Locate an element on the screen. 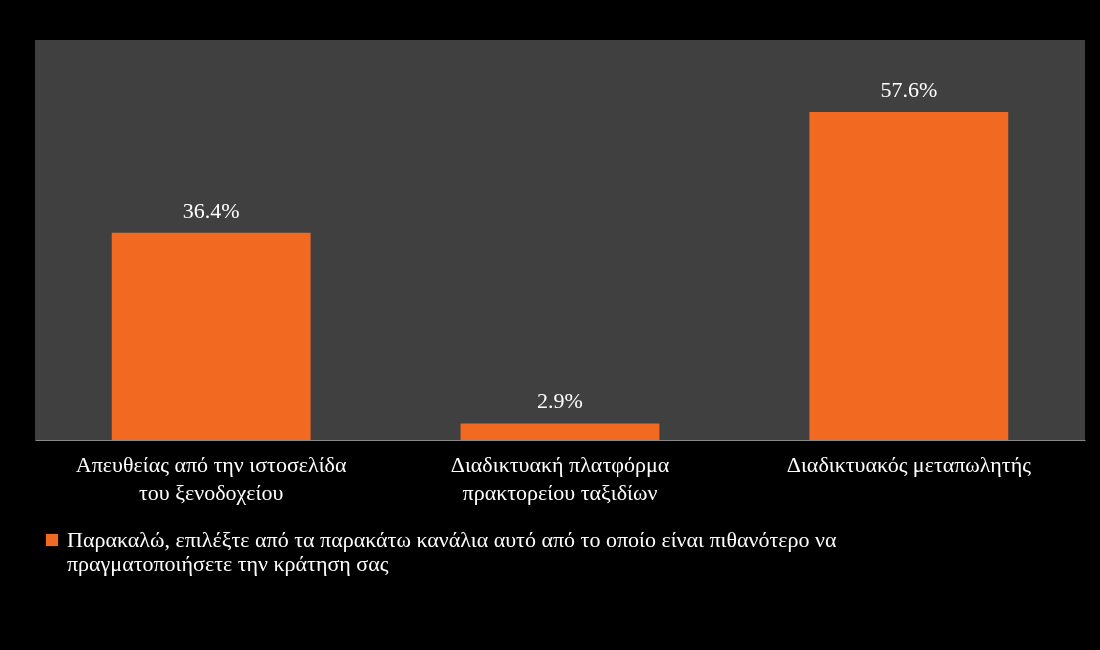  data-label: 57.6% is located at coordinates (909, 89).